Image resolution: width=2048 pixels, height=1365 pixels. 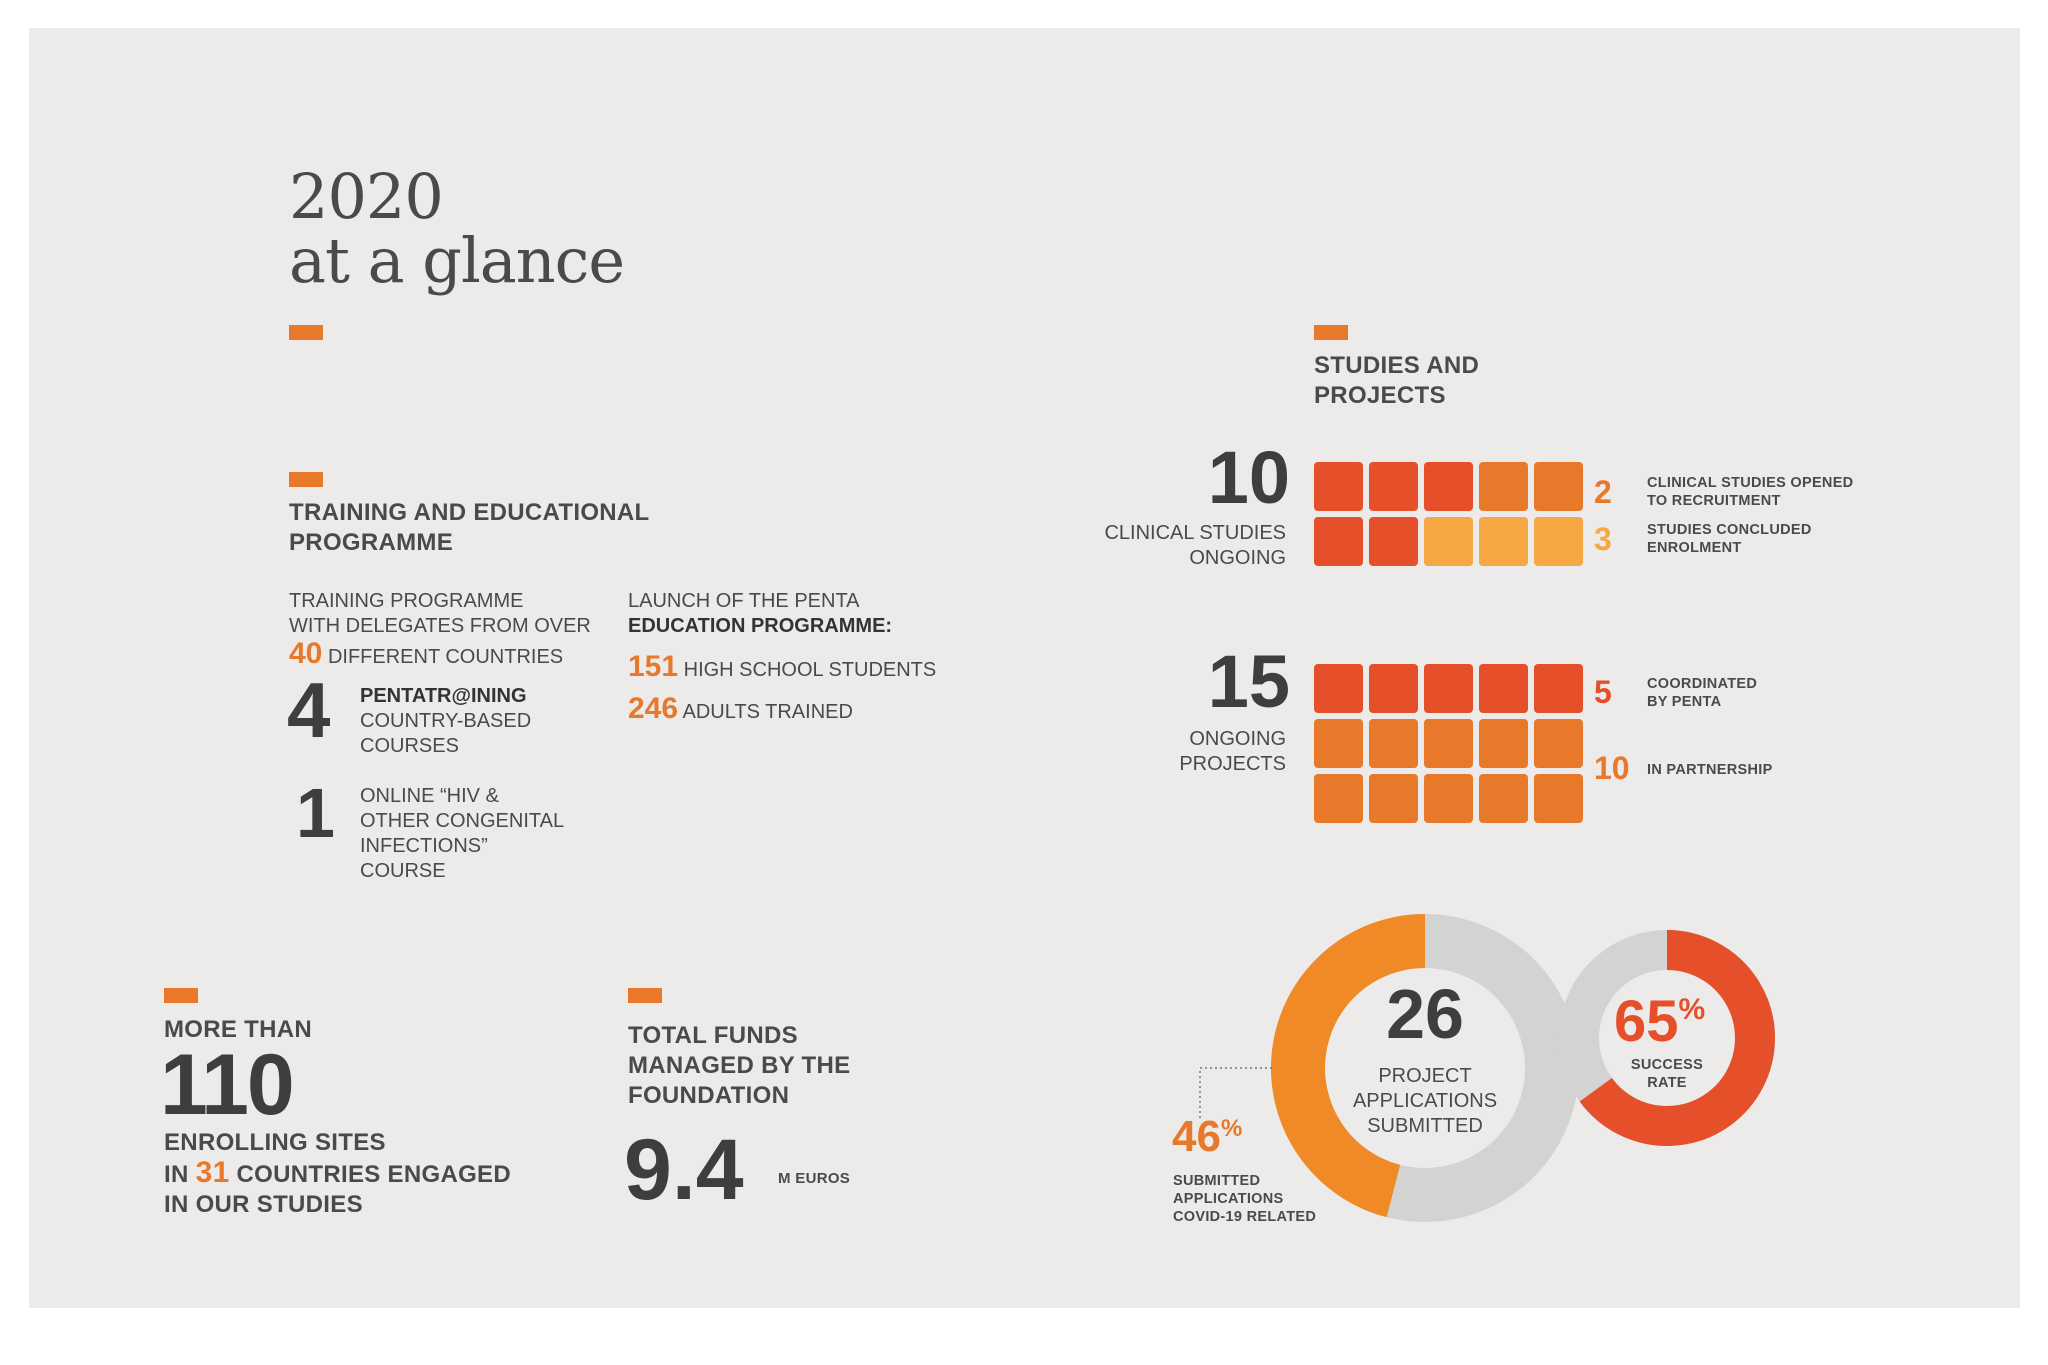 I want to click on partnership-count: 10, so click(x=1612, y=768).